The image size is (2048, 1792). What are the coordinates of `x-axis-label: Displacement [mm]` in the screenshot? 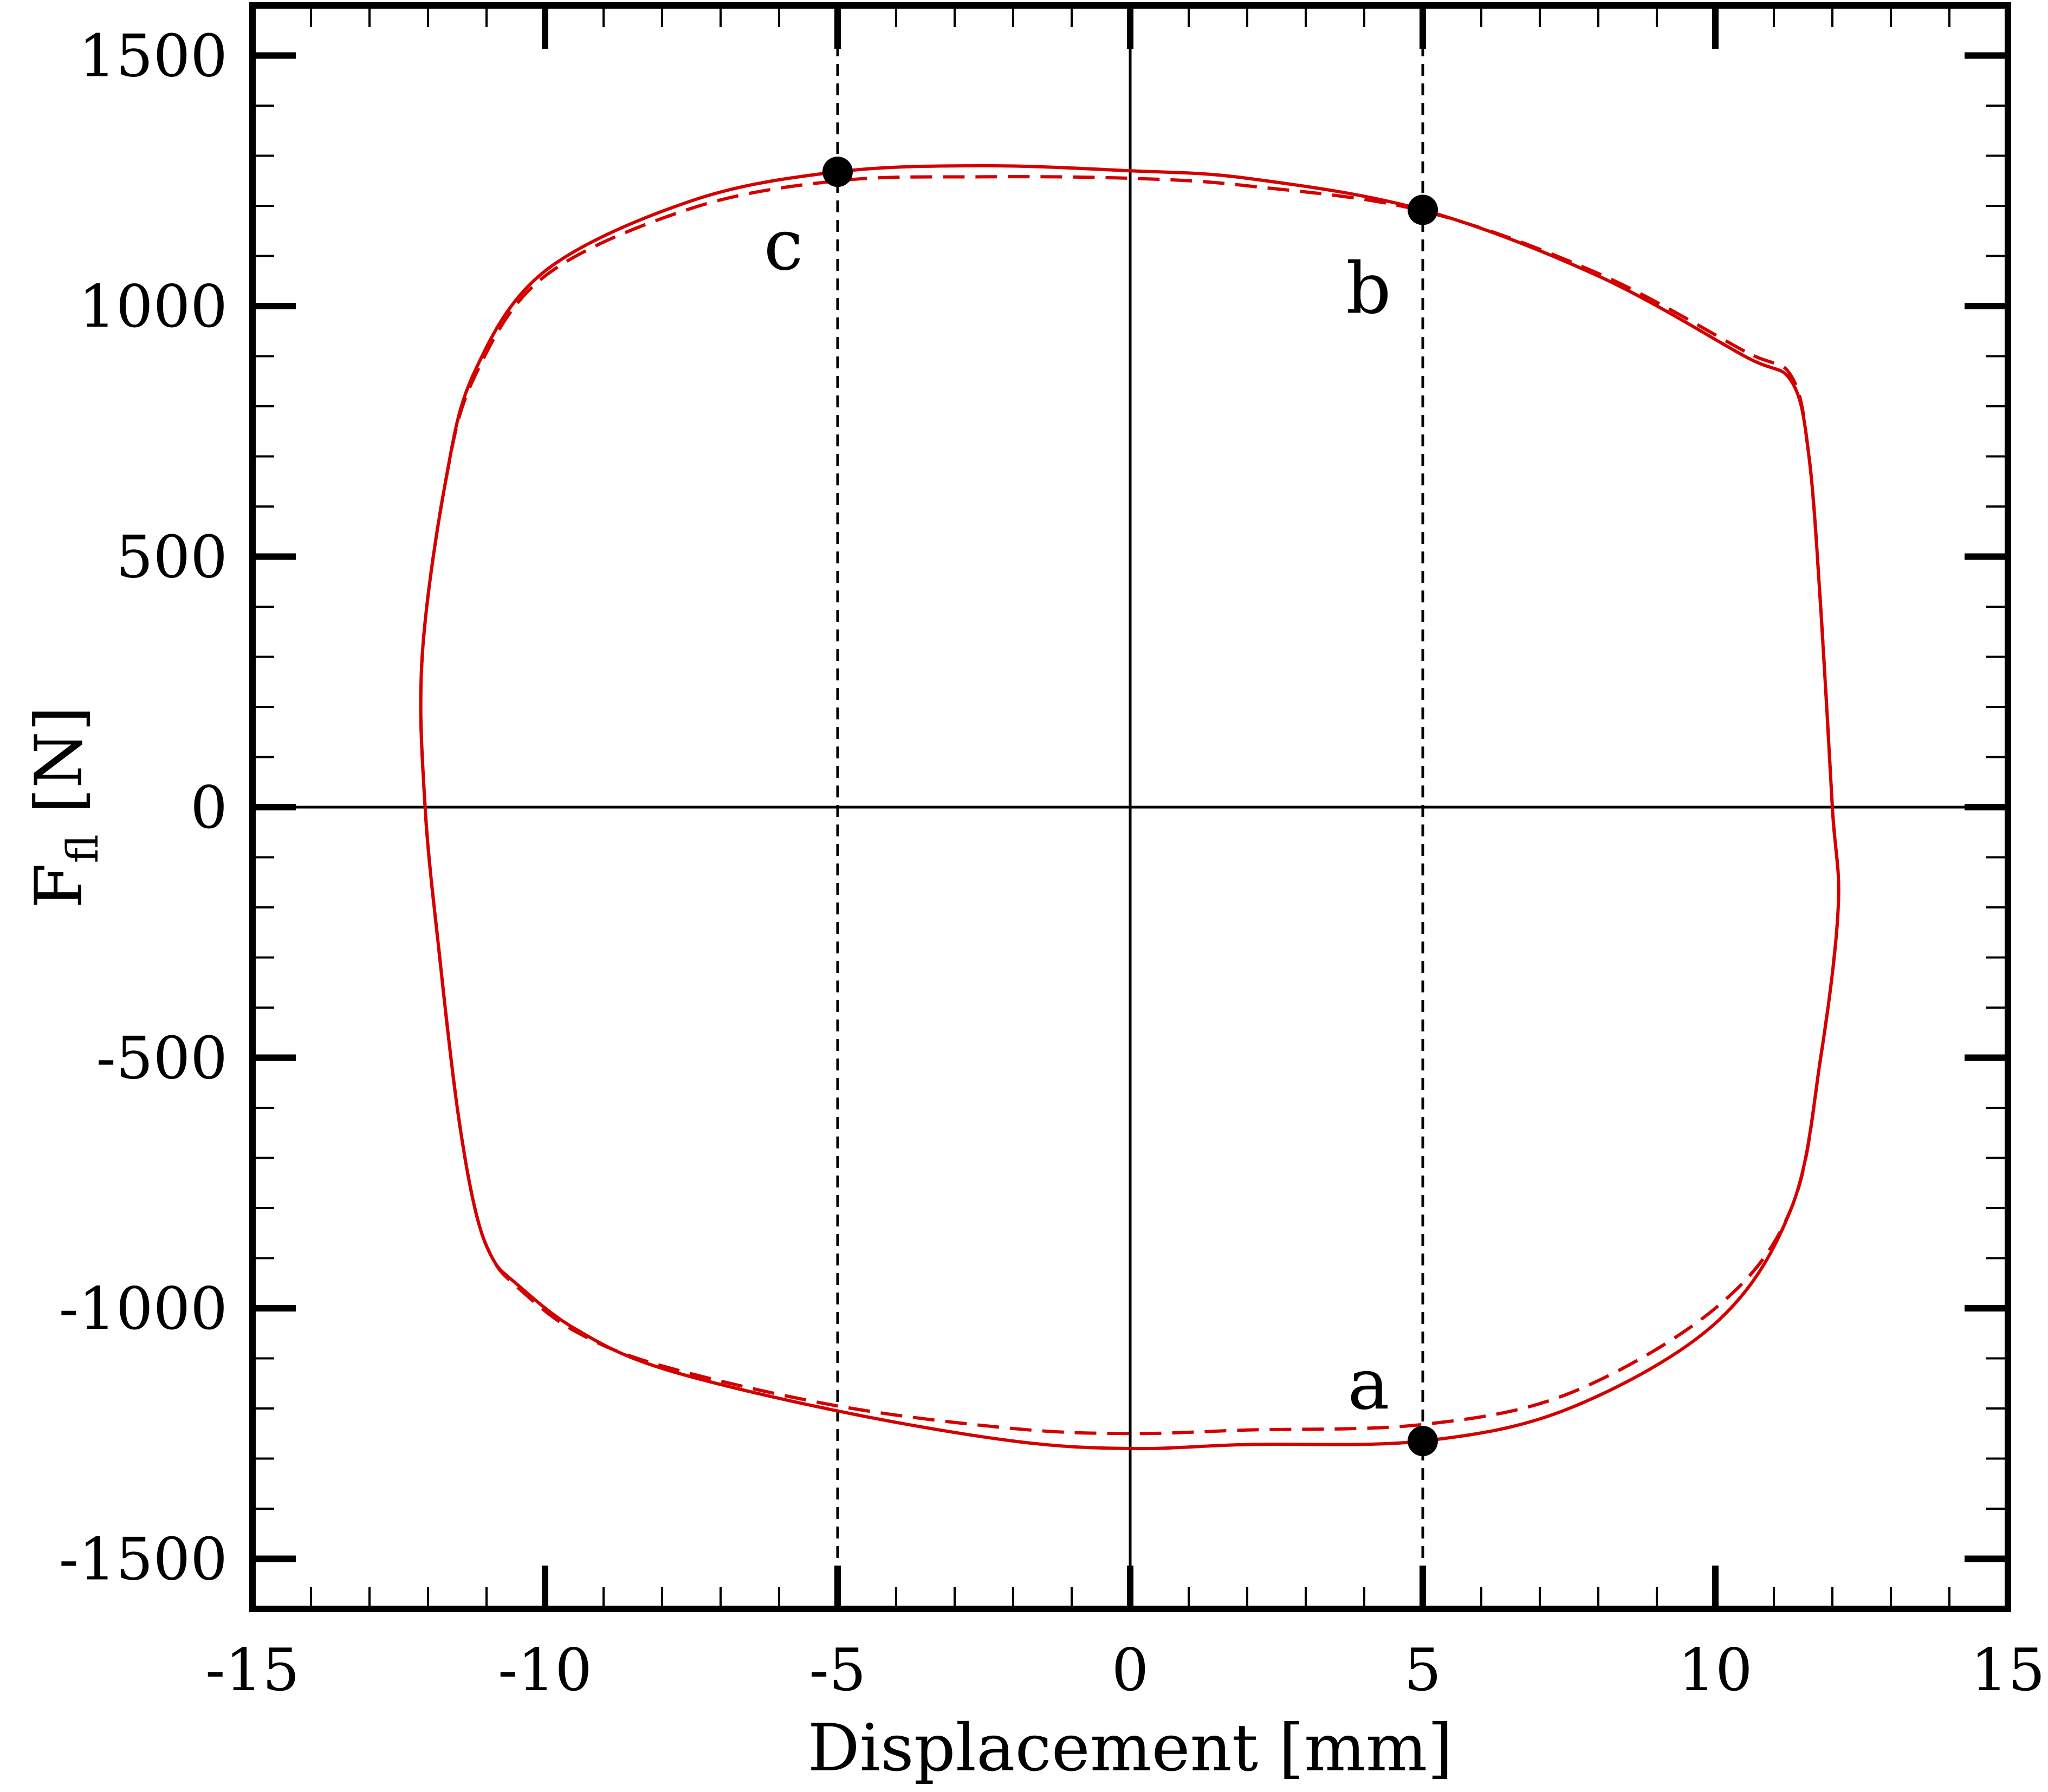 It's located at (1130, 1748).